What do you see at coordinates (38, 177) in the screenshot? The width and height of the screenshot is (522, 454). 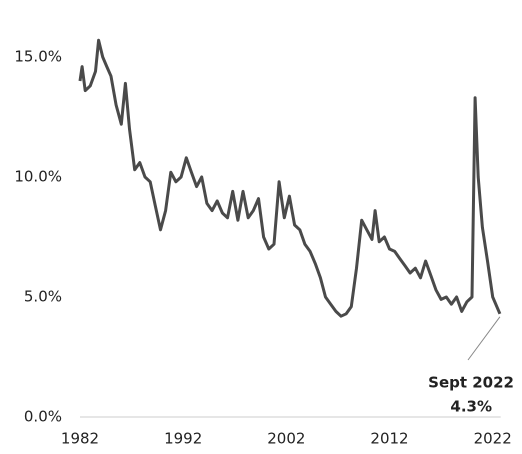 I see `y-tick-label: 10.0%` at bounding box center [38, 177].